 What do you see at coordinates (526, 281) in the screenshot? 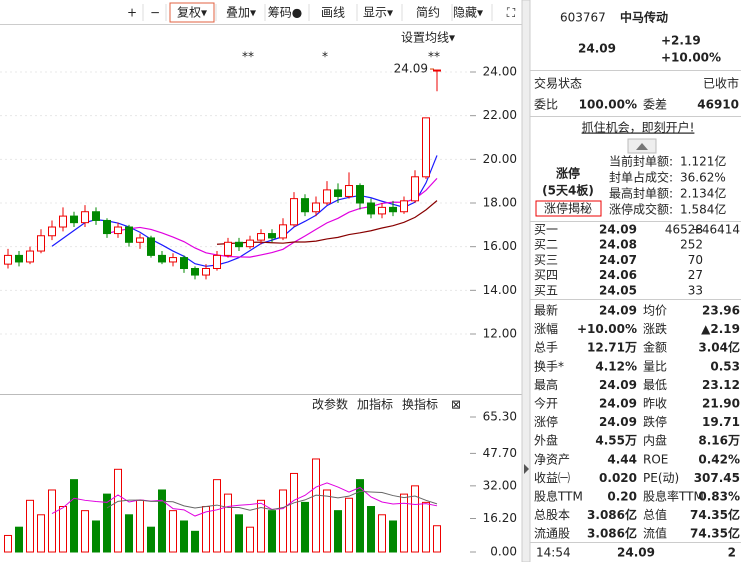
I see `splitter` at bounding box center [526, 281].